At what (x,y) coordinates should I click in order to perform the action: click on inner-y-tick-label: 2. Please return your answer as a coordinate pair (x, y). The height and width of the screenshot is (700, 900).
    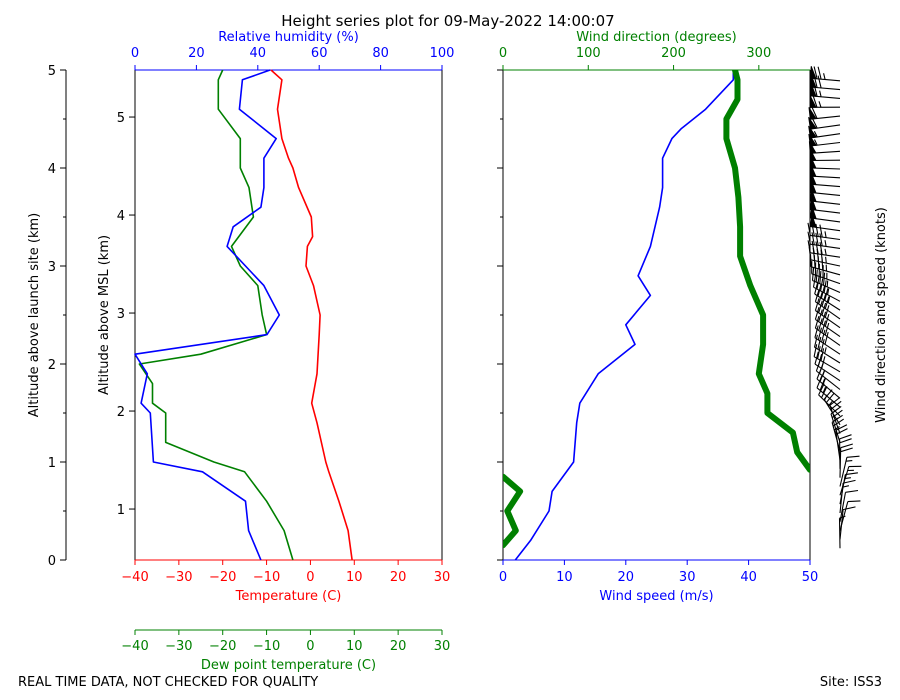
    Looking at the image, I should click on (121, 412).